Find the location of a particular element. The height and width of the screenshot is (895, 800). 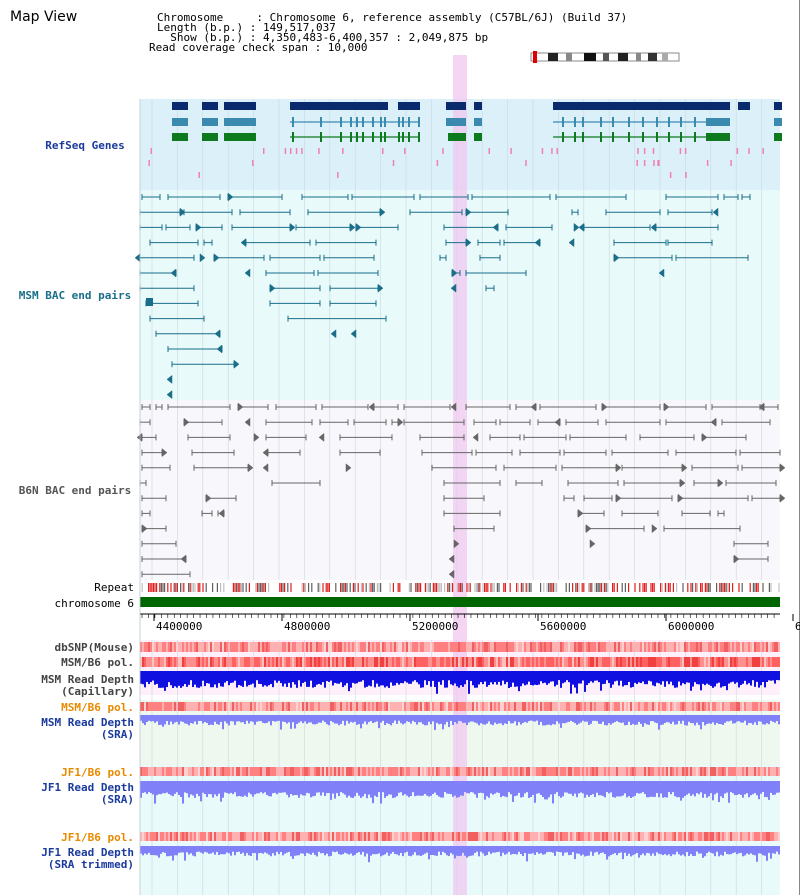

msm-bac-track-label: MSM BAC end pairs is located at coordinates (75, 295).